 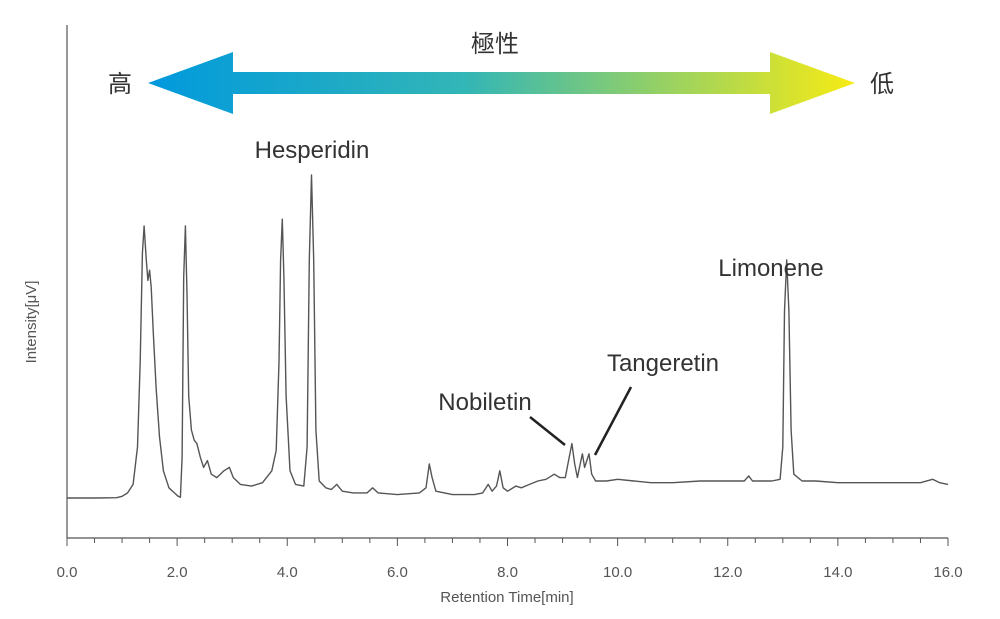 I want to click on x-tick-label: 6.0, so click(x=397, y=572).